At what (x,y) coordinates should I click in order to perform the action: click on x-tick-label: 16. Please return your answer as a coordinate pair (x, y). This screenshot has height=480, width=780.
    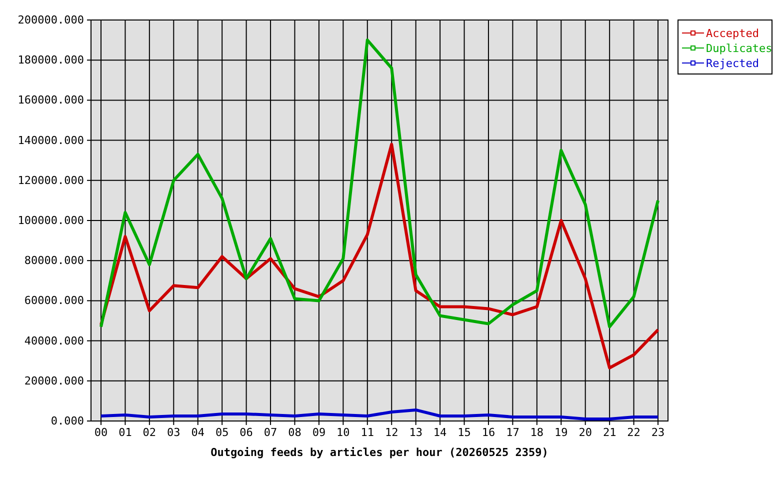
    Looking at the image, I should click on (489, 432).